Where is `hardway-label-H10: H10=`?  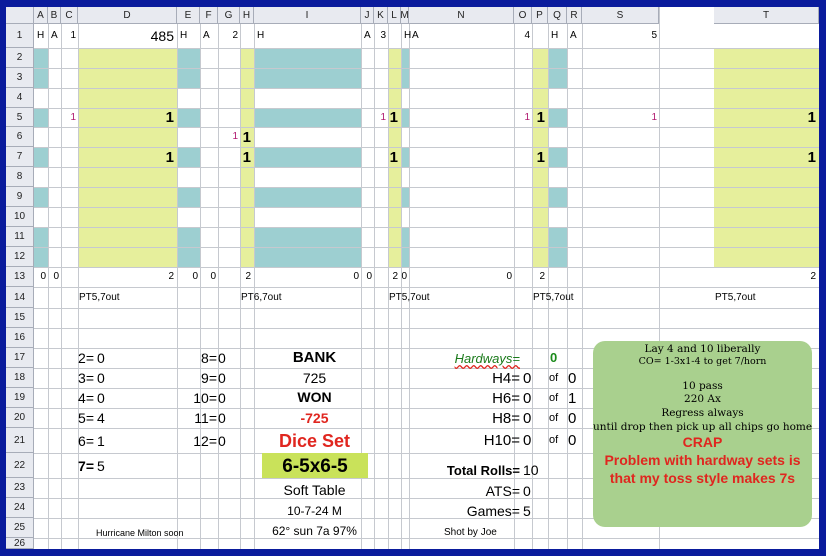 hardway-label-H10: H10= is located at coordinates (501, 440).